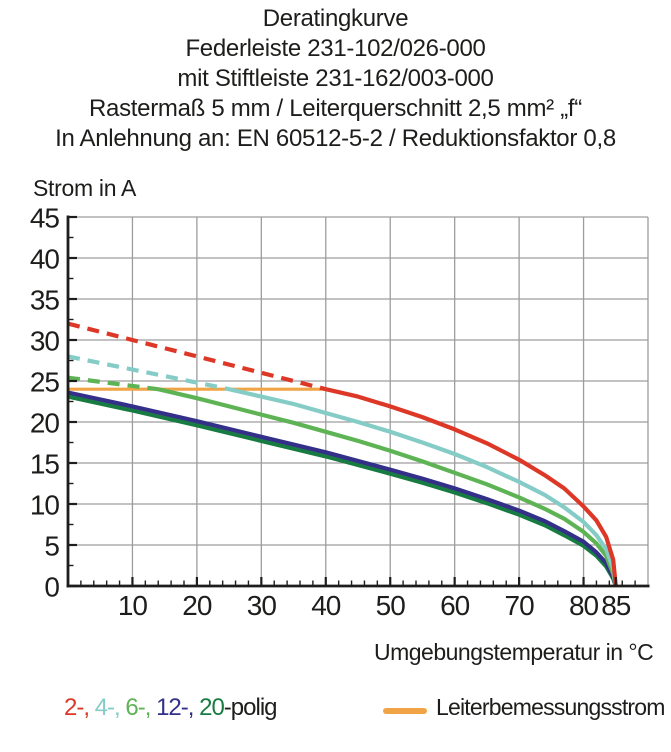 Image resolution: width=671 pixels, height=752 pixels. Describe the element at coordinates (335, 48) in the screenshot. I see `title-line-2: Federleiste 231-102/026-000` at that location.